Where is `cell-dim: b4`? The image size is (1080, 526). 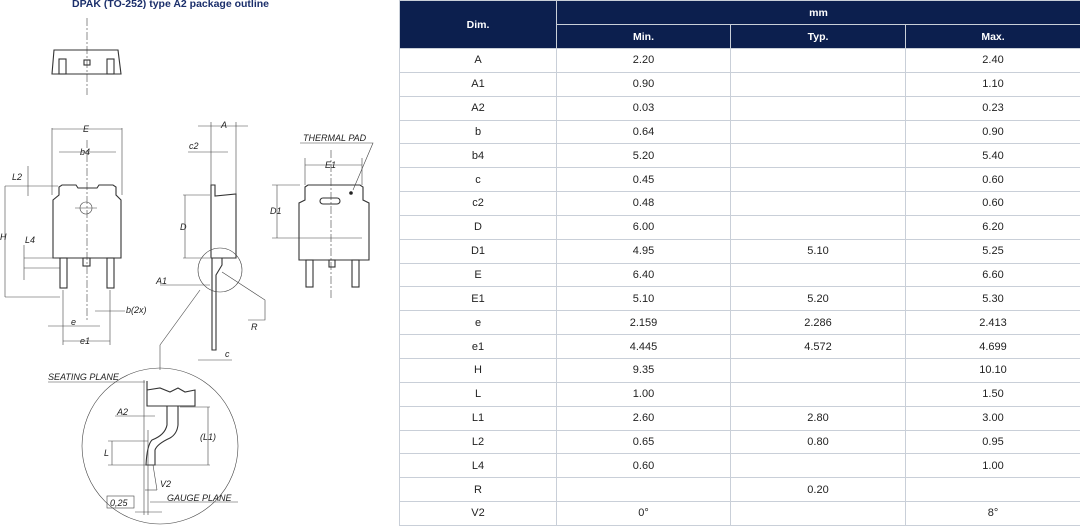 cell-dim: b4 is located at coordinates (478, 156).